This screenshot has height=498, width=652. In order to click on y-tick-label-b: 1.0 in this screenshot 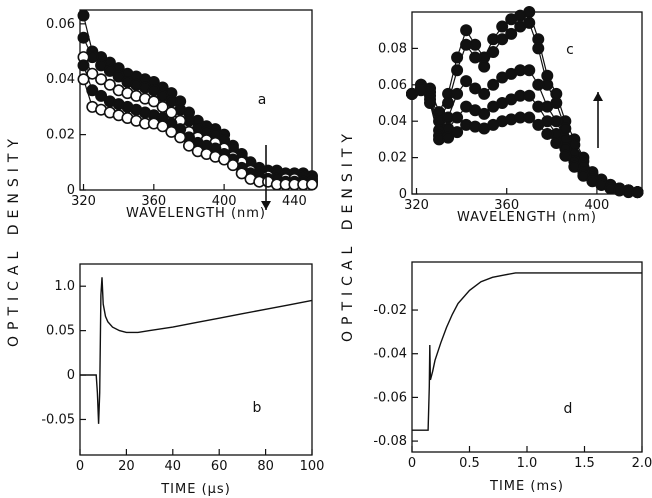, I will do `click(64, 286)`.